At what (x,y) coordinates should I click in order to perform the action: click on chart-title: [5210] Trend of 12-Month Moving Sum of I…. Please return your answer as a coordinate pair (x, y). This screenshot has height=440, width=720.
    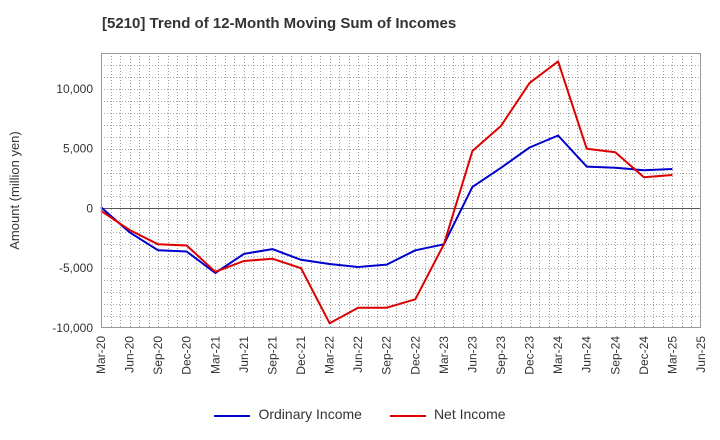
    Looking at the image, I should click on (279, 23).